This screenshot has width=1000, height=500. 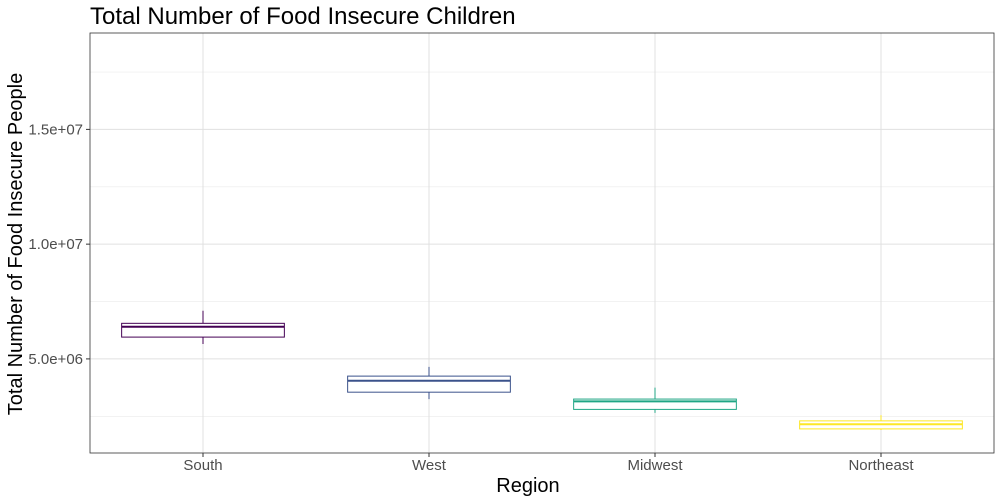 I want to click on y-tick-label: 1.0e+07, so click(x=55, y=244).